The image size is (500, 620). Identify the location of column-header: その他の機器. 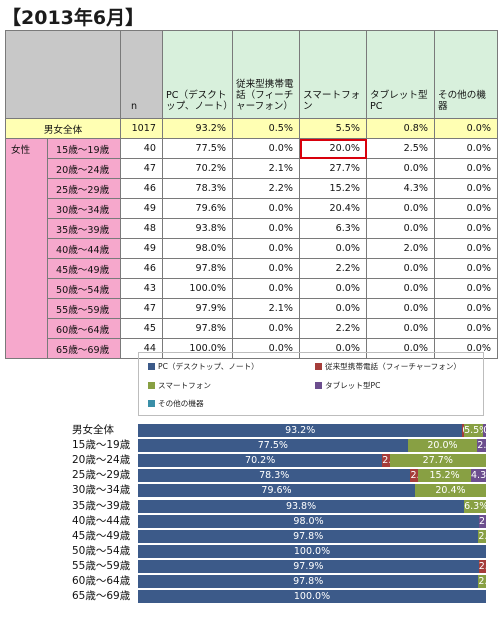
(466, 74).